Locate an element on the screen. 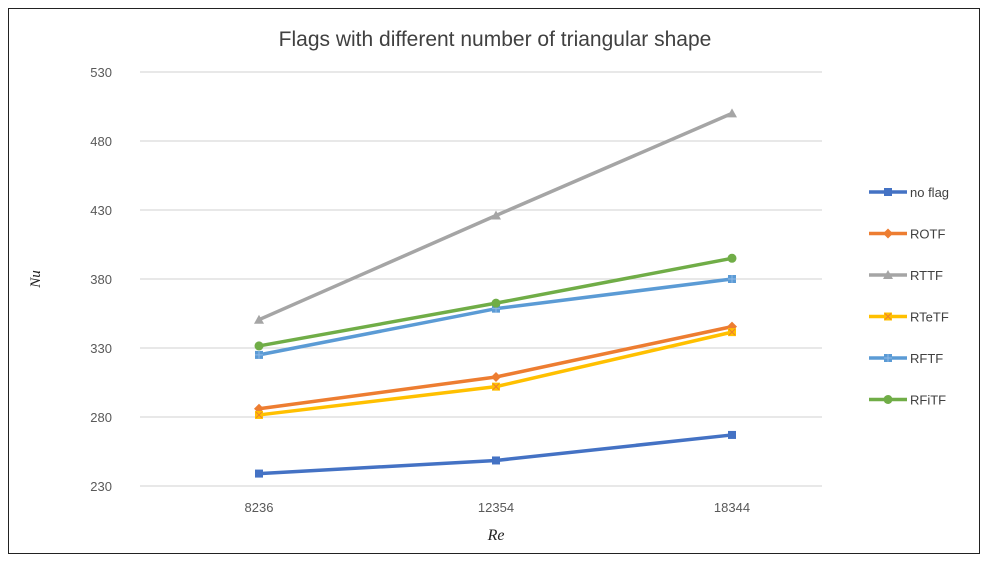  x-axis-label: Re is located at coordinates (496, 535).